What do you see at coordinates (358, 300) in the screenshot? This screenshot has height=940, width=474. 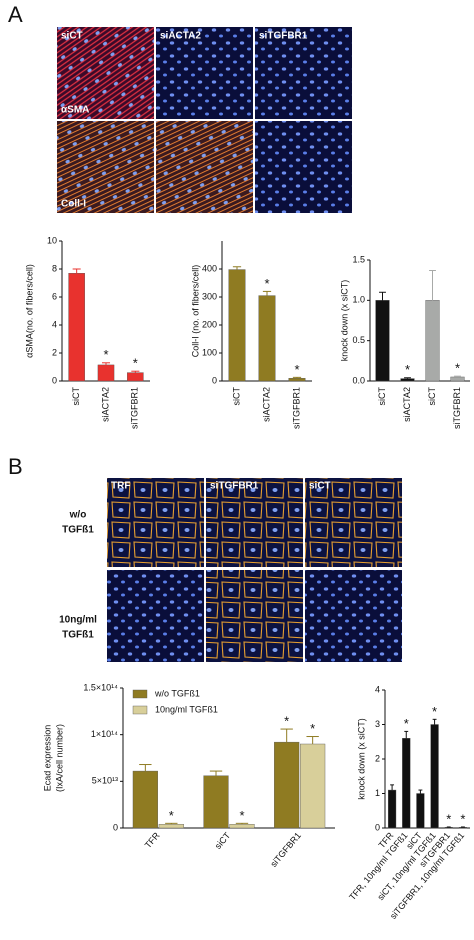 I see `y-tick-label: 1.0` at bounding box center [358, 300].